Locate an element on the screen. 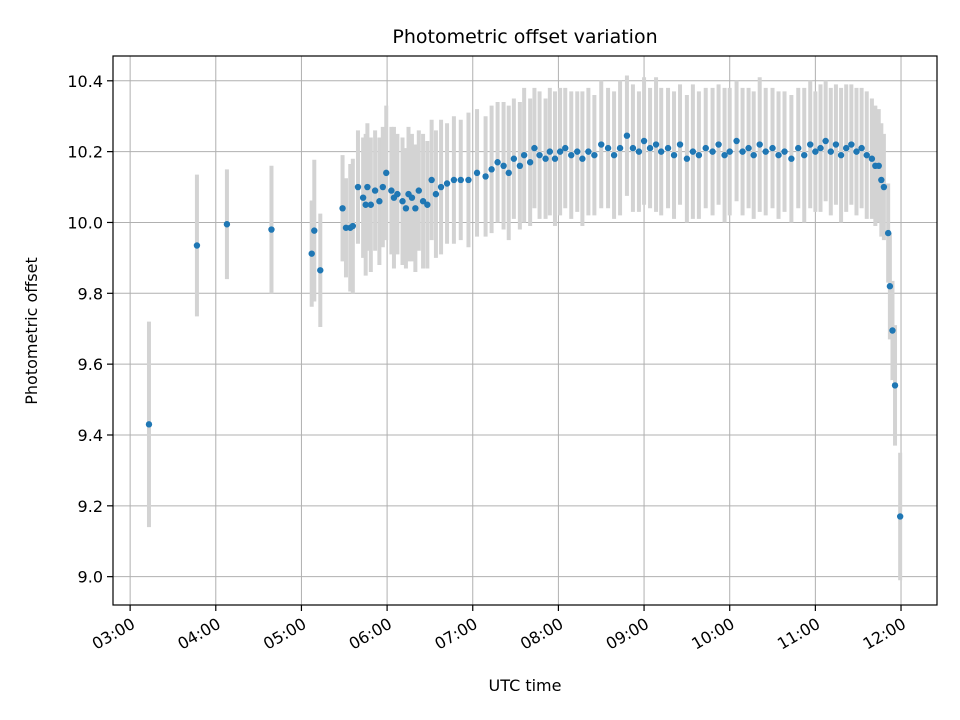 This screenshot has height=720, width=960. y-tick-label: 10.0 is located at coordinates (85, 222).